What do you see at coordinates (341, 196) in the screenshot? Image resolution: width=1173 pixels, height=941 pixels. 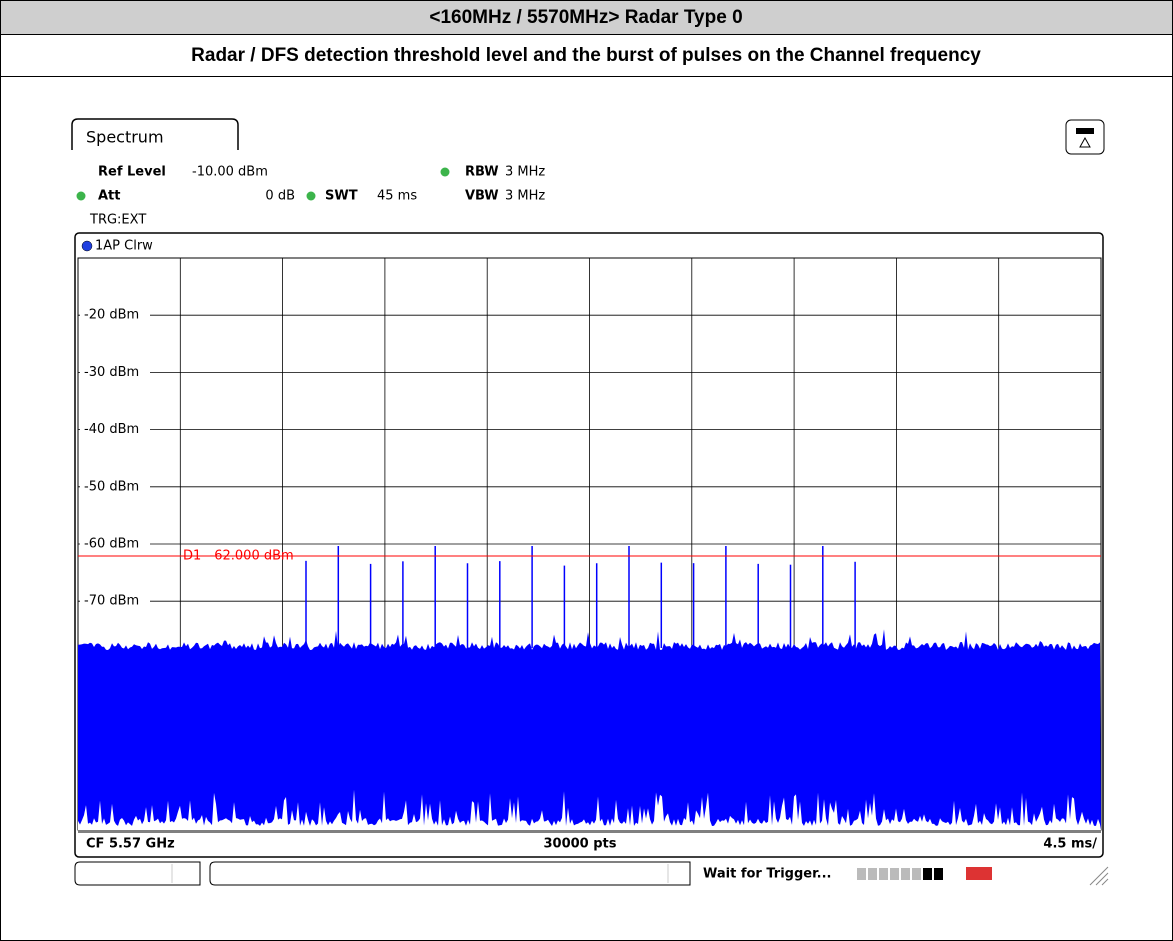 I see `swt-label: SWT` at bounding box center [341, 196].